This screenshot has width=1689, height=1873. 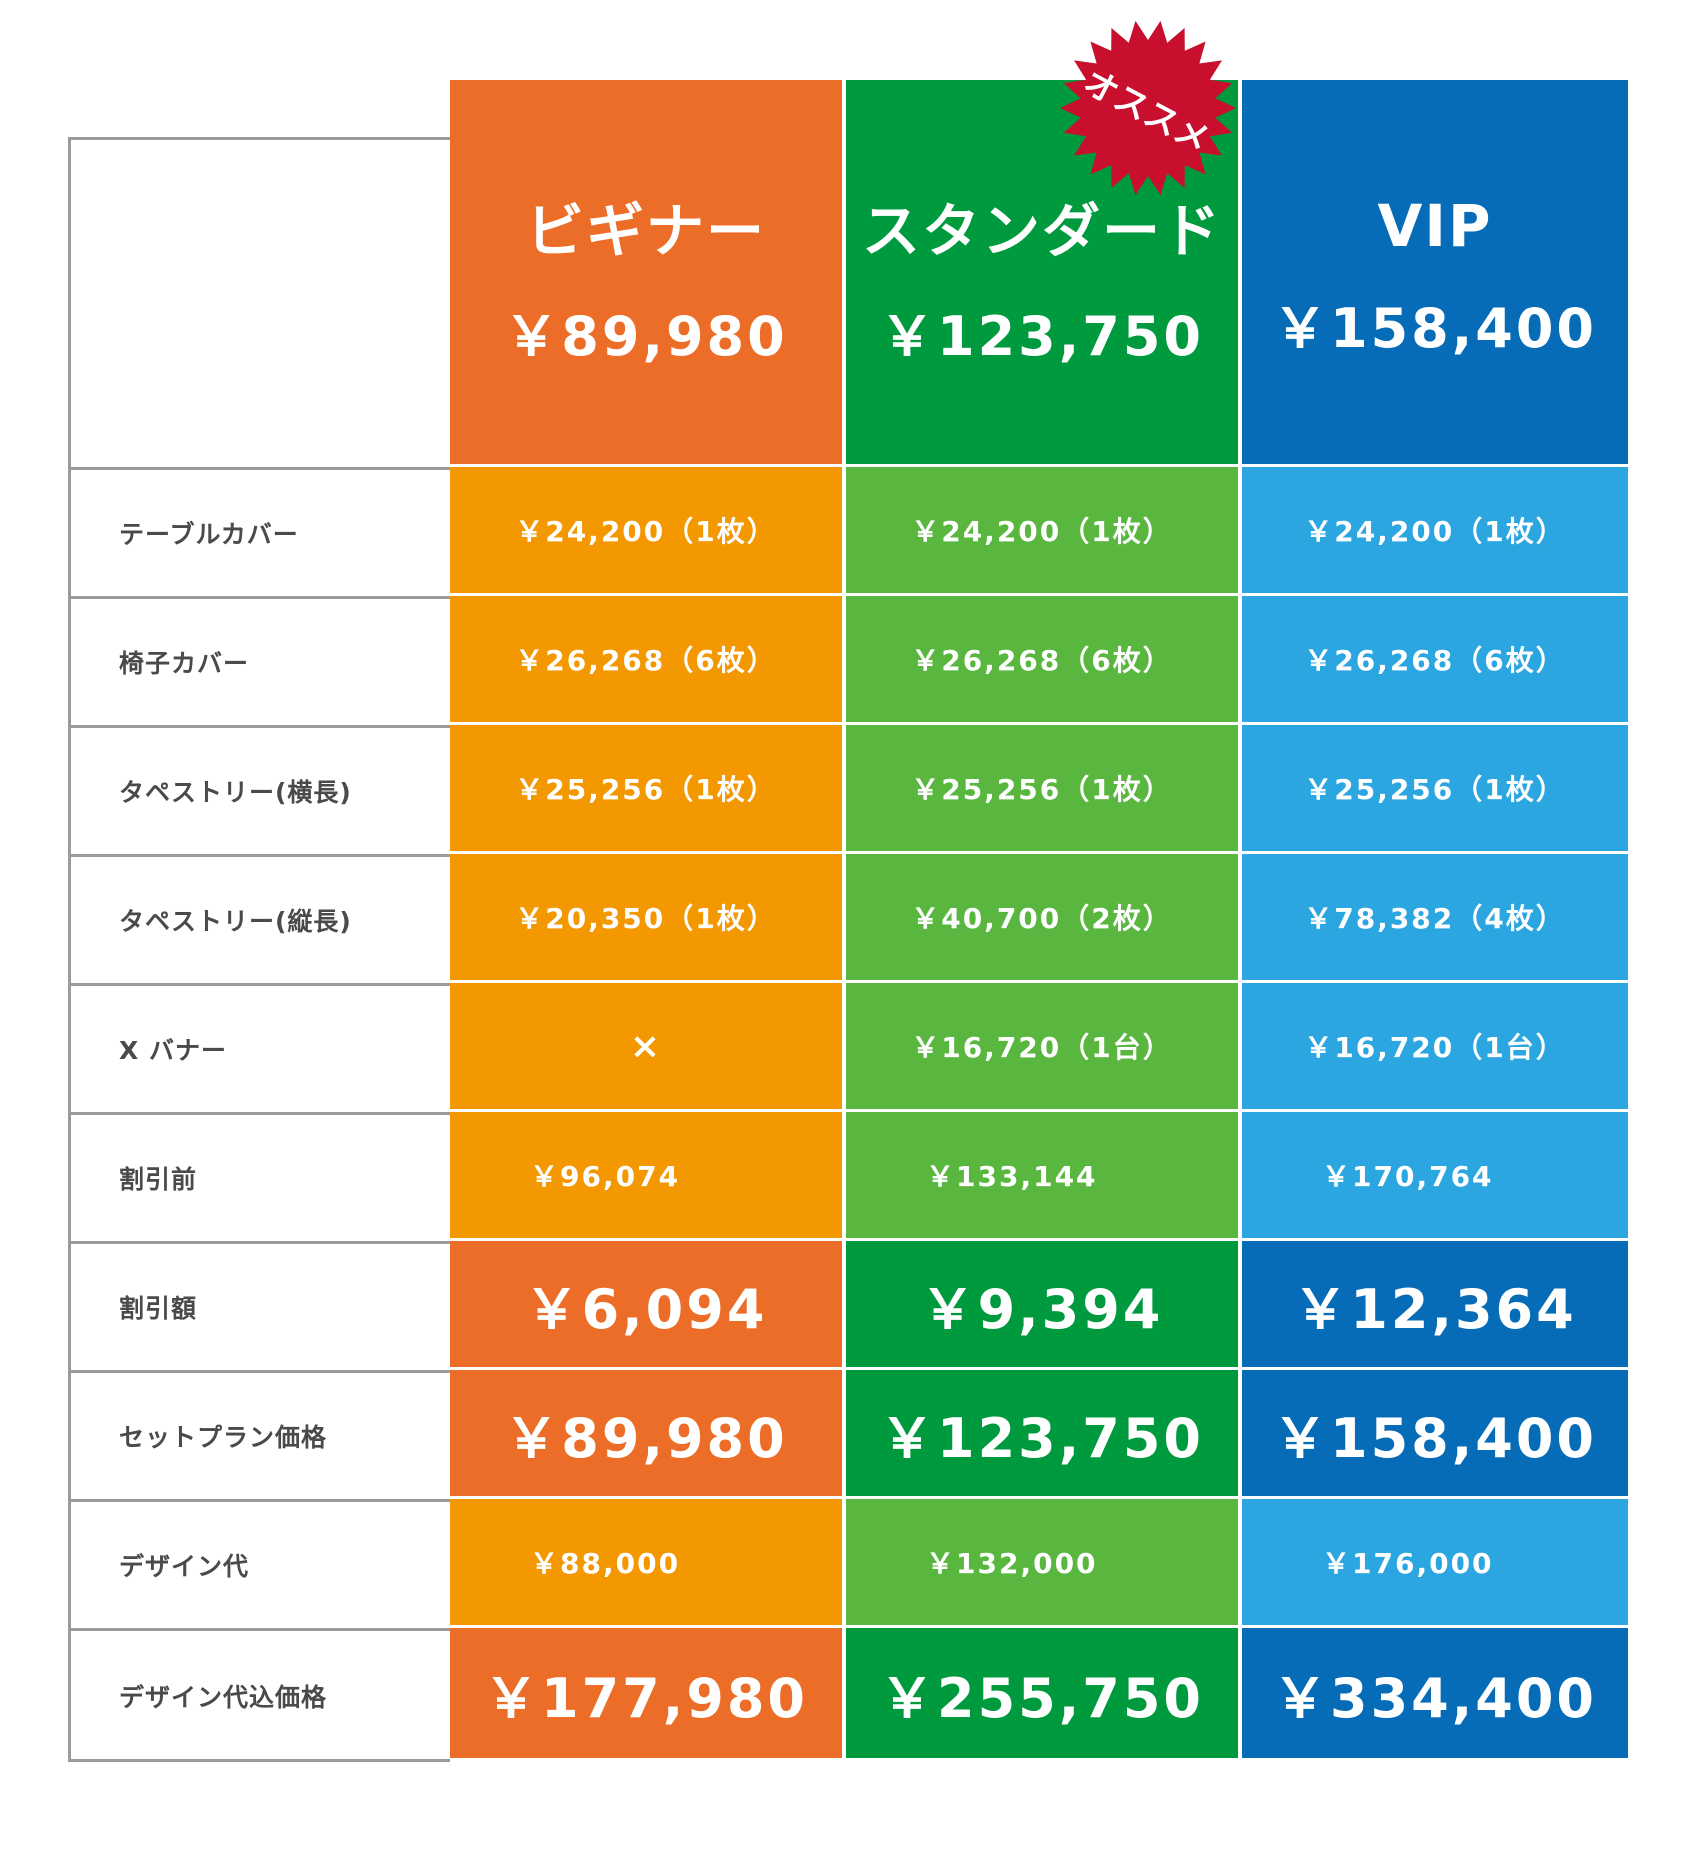 What do you see at coordinates (646, 1304) in the screenshot?
I see `cell-discount-amount: ￥6,094` at bounding box center [646, 1304].